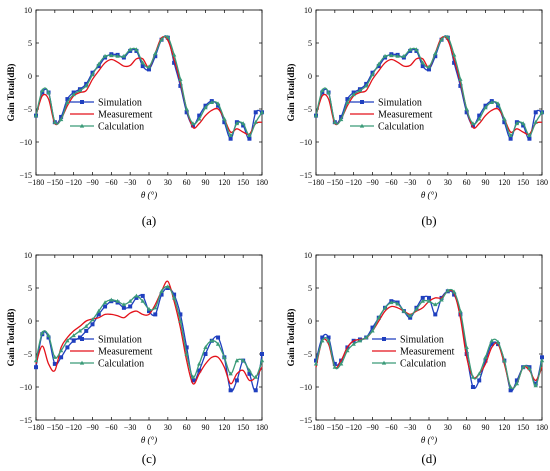 This screenshot has height=471, width=550. What do you see at coordinates (36, 182) in the screenshot?
I see `x-tick-label: −180` at bounding box center [36, 182].